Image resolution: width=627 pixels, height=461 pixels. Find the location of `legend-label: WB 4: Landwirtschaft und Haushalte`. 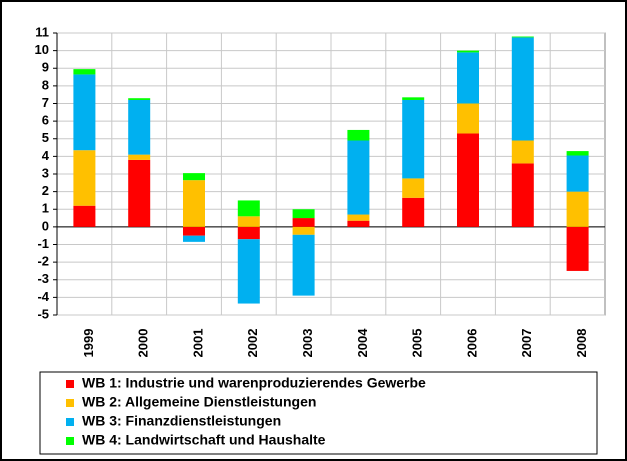

legend-label: WB 4: Landwirtschaft und Haushalte is located at coordinates (204, 440).